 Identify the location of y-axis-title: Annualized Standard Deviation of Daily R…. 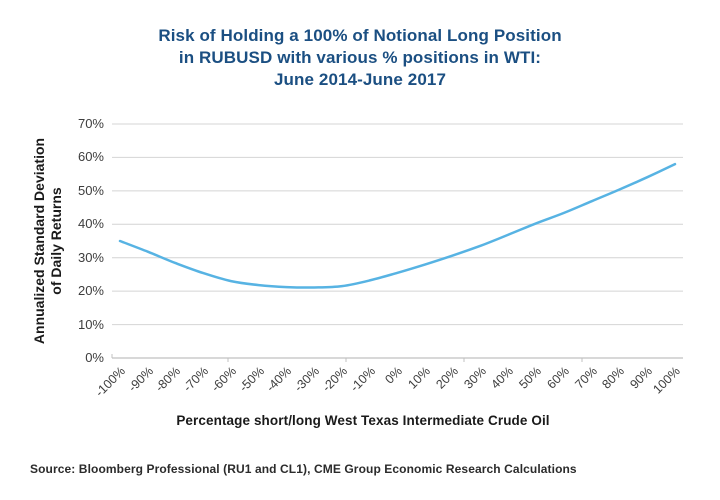
(48, 241).